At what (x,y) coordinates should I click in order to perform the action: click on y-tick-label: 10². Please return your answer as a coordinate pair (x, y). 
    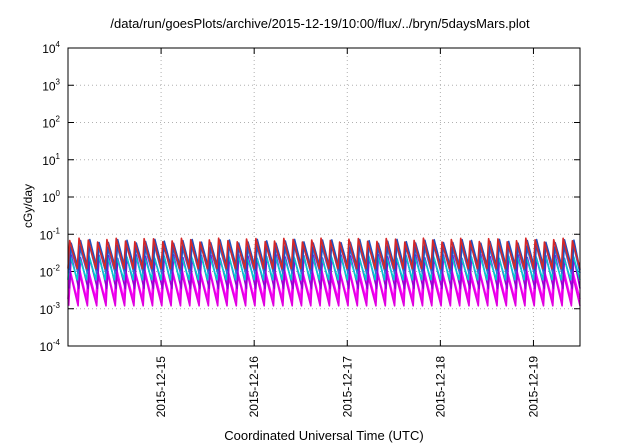
    Looking at the image, I should click on (51, 123).